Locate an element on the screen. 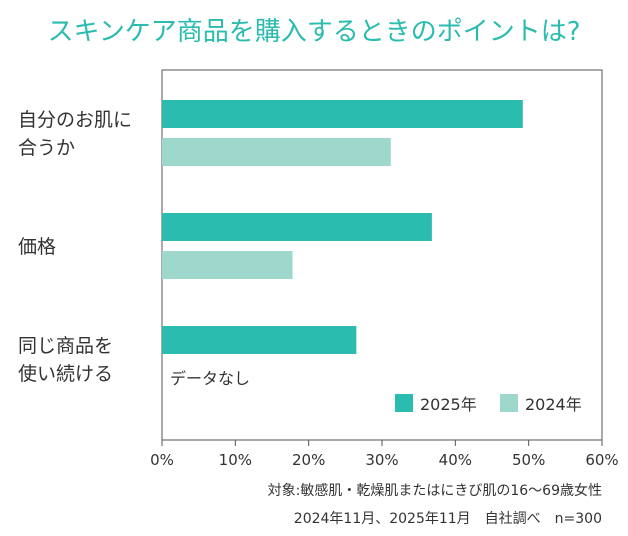 Image resolution: width=628 pixels, height=536 pixels. x-tick-label: 50% is located at coordinates (528, 460).